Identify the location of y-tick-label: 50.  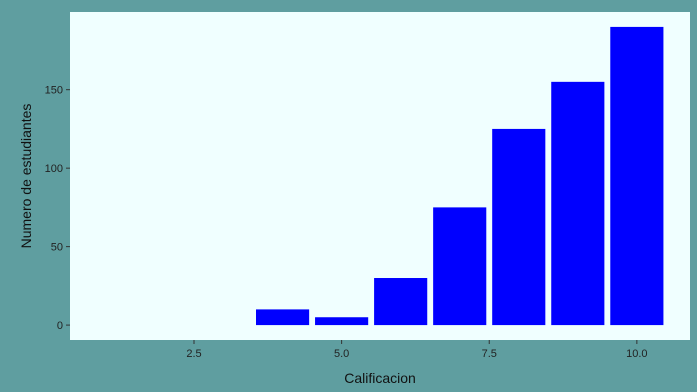
(57, 248).